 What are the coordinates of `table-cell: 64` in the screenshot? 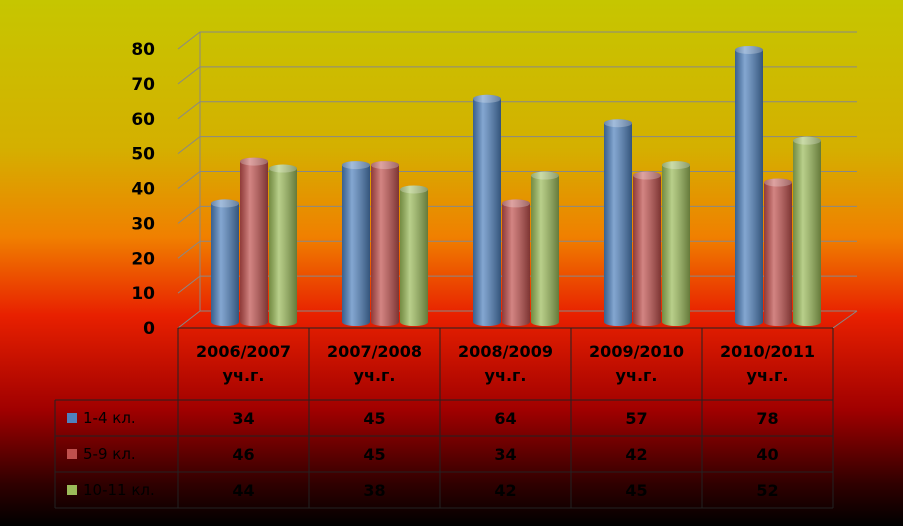 It's located at (505, 418).